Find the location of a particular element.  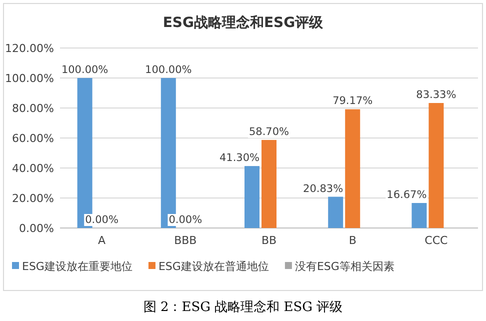

y-tick-label: 80.00% is located at coordinates (33, 108).